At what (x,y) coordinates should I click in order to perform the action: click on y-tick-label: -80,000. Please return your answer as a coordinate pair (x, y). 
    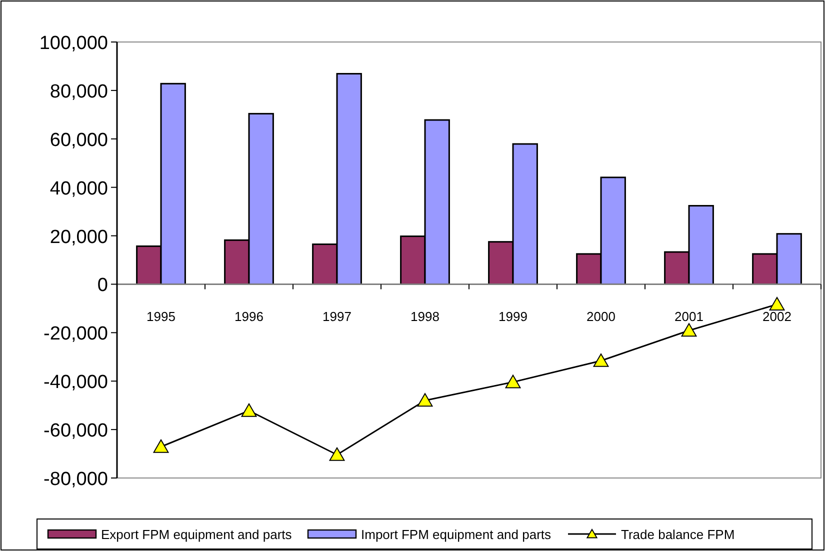
    Looking at the image, I should click on (76, 479).